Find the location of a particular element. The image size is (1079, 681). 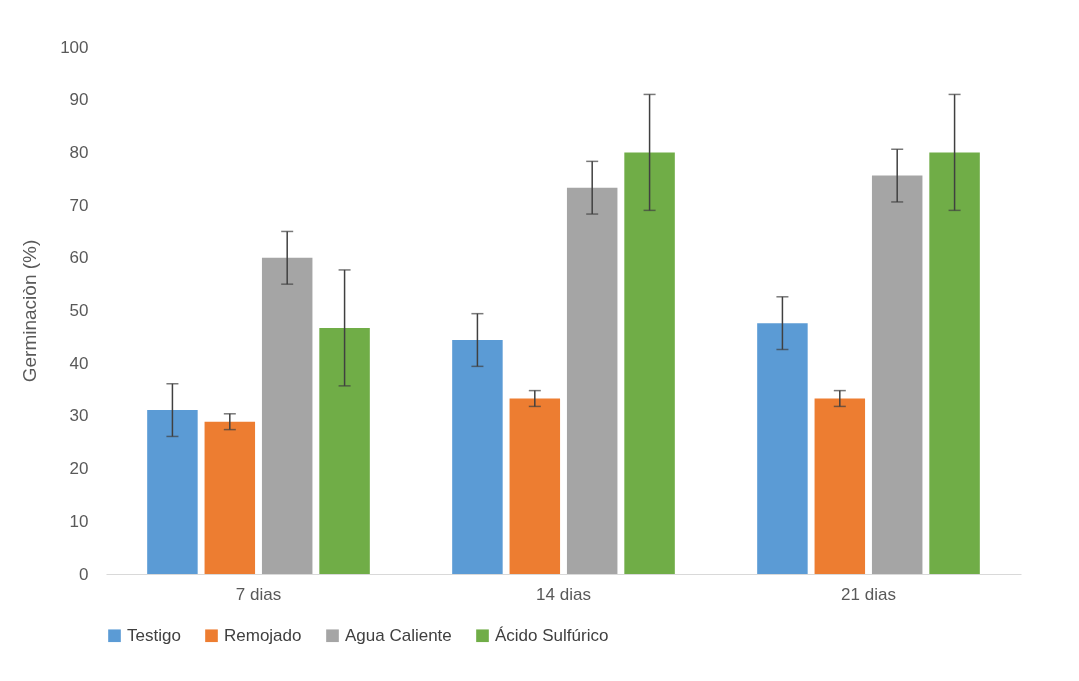

legend-label: Ácido Sulfúrico is located at coordinates (552, 635).